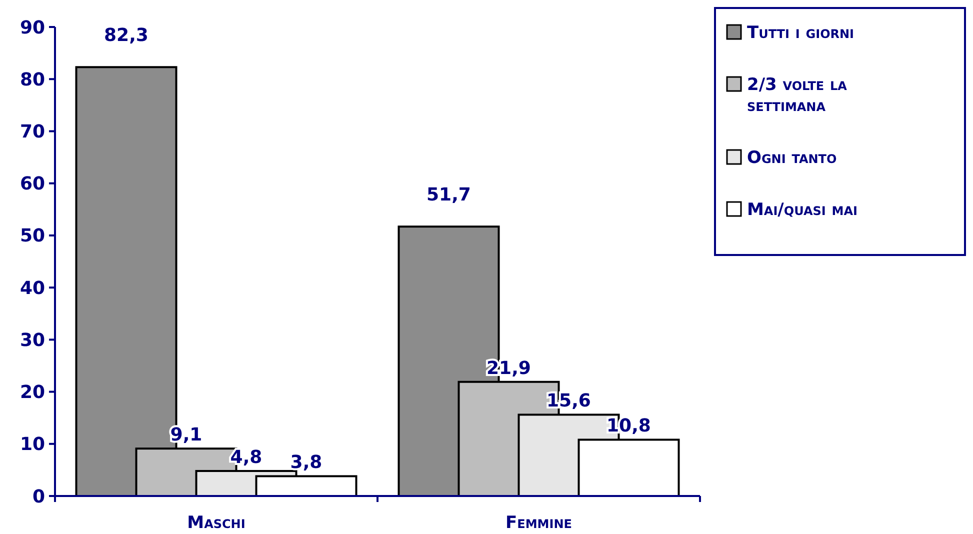 This screenshot has width=973, height=534. I want to click on y-tick-label: 70, so click(32, 132).